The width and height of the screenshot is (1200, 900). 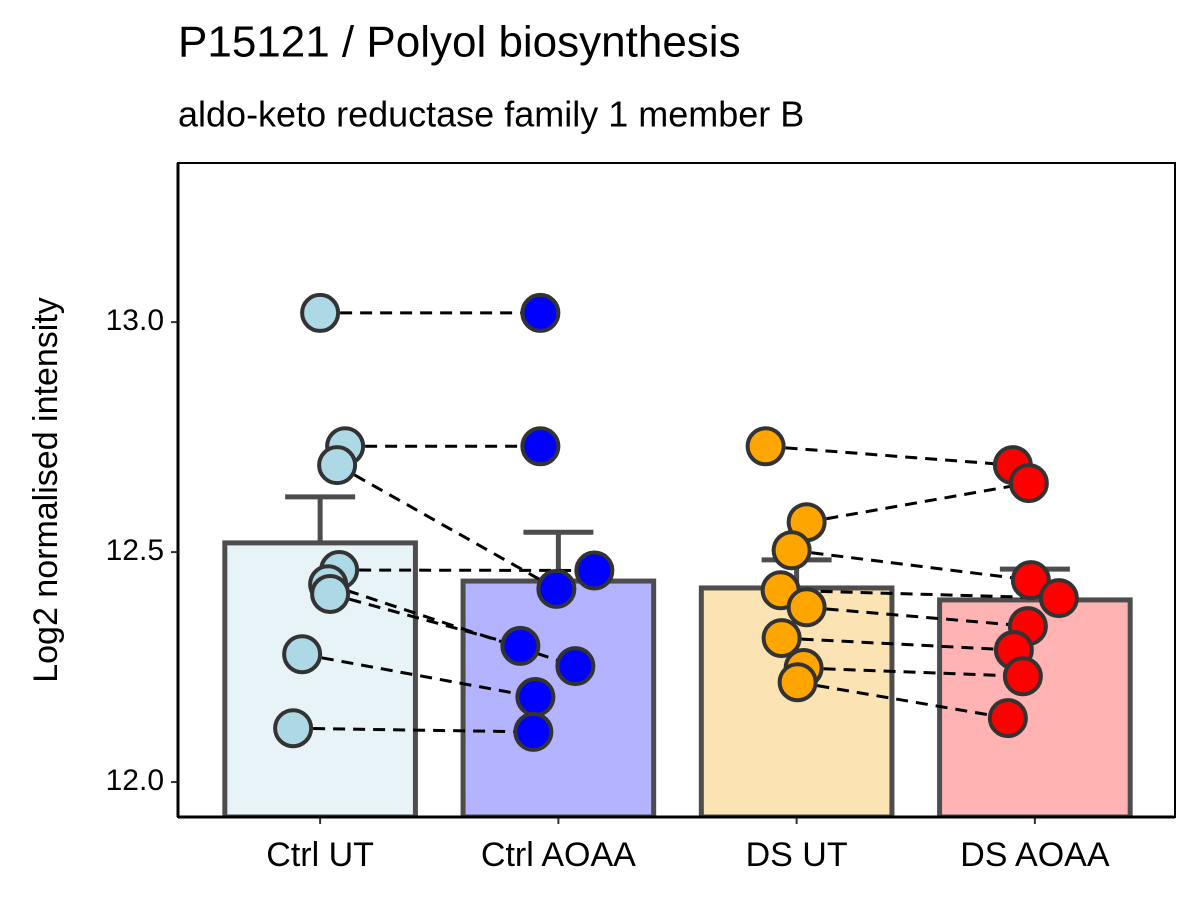 I want to click on y-tick-label: 12.0, so click(x=135, y=780).